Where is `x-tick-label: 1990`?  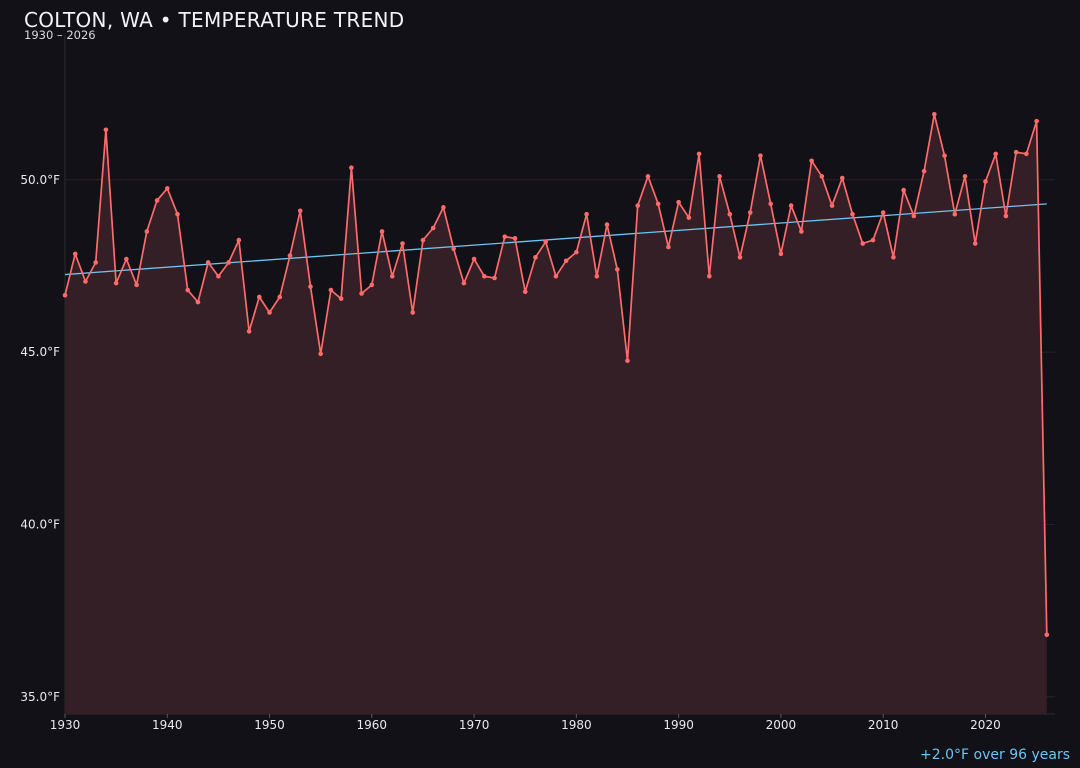 x-tick-label: 1990 is located at coordinates (678, 725).